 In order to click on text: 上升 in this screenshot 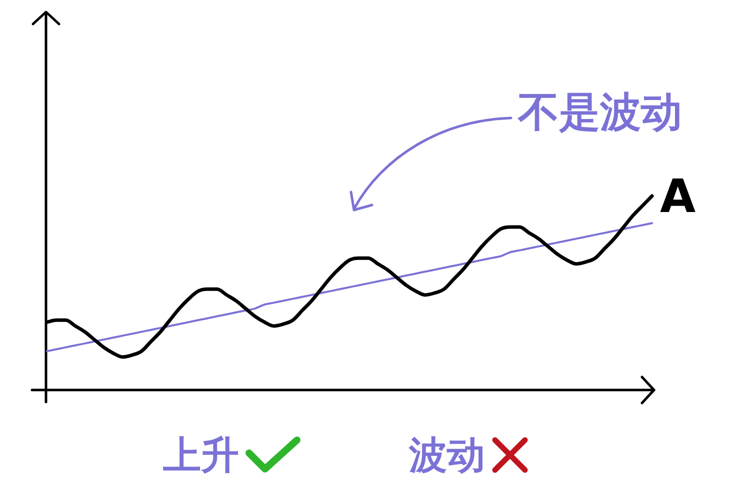, I will do `click(201, 455)`.